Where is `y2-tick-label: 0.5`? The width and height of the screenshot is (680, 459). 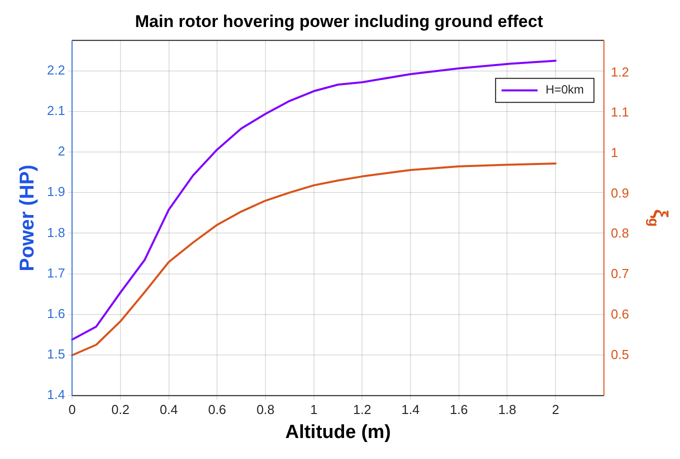
y2-tick-label: 0.5 is located at coordinates (620, 354).